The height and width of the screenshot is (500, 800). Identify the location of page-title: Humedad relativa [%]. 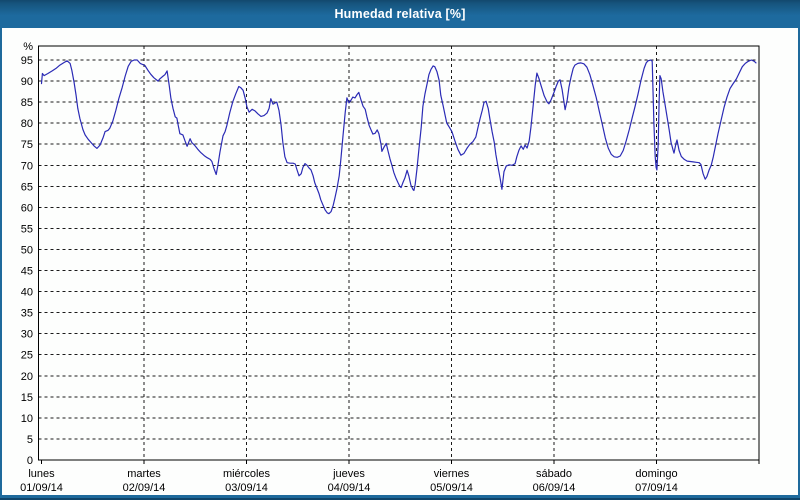
(400, 14).